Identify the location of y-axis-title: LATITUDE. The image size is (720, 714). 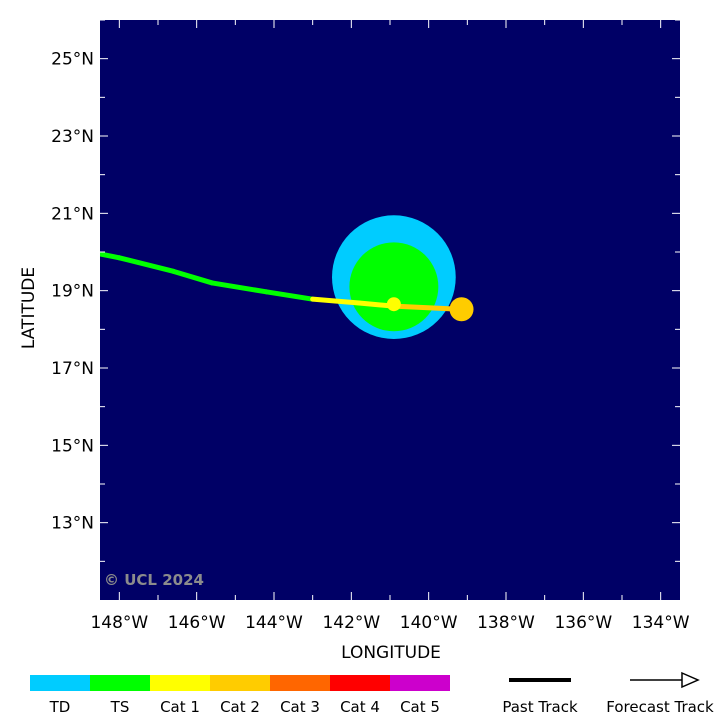
(29, 308).